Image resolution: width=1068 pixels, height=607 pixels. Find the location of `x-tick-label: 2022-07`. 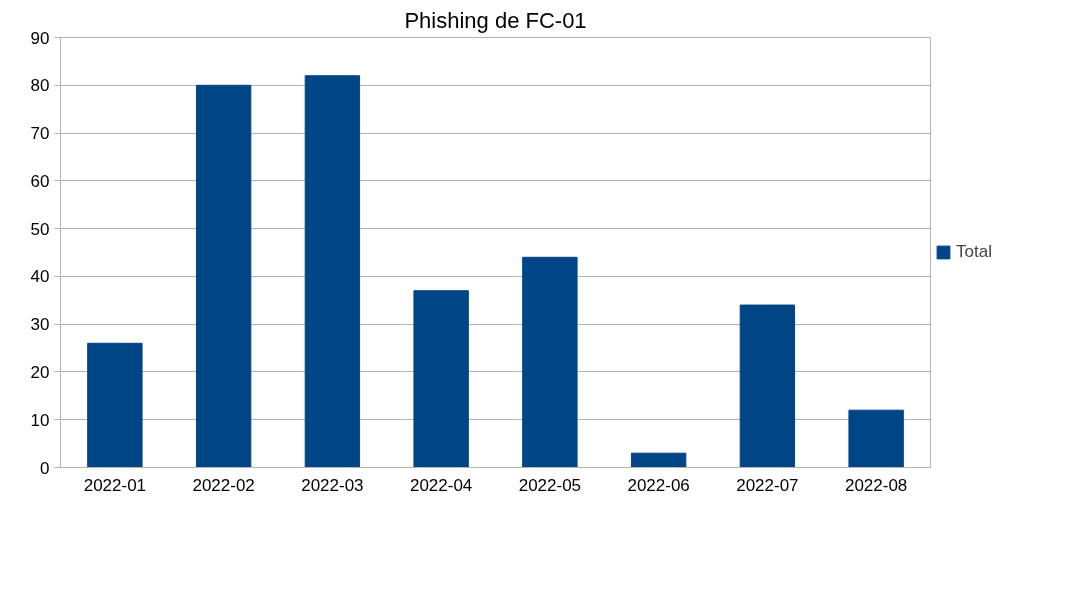

x-tick-label: 2022-07 is located at coordinates (767, 485).